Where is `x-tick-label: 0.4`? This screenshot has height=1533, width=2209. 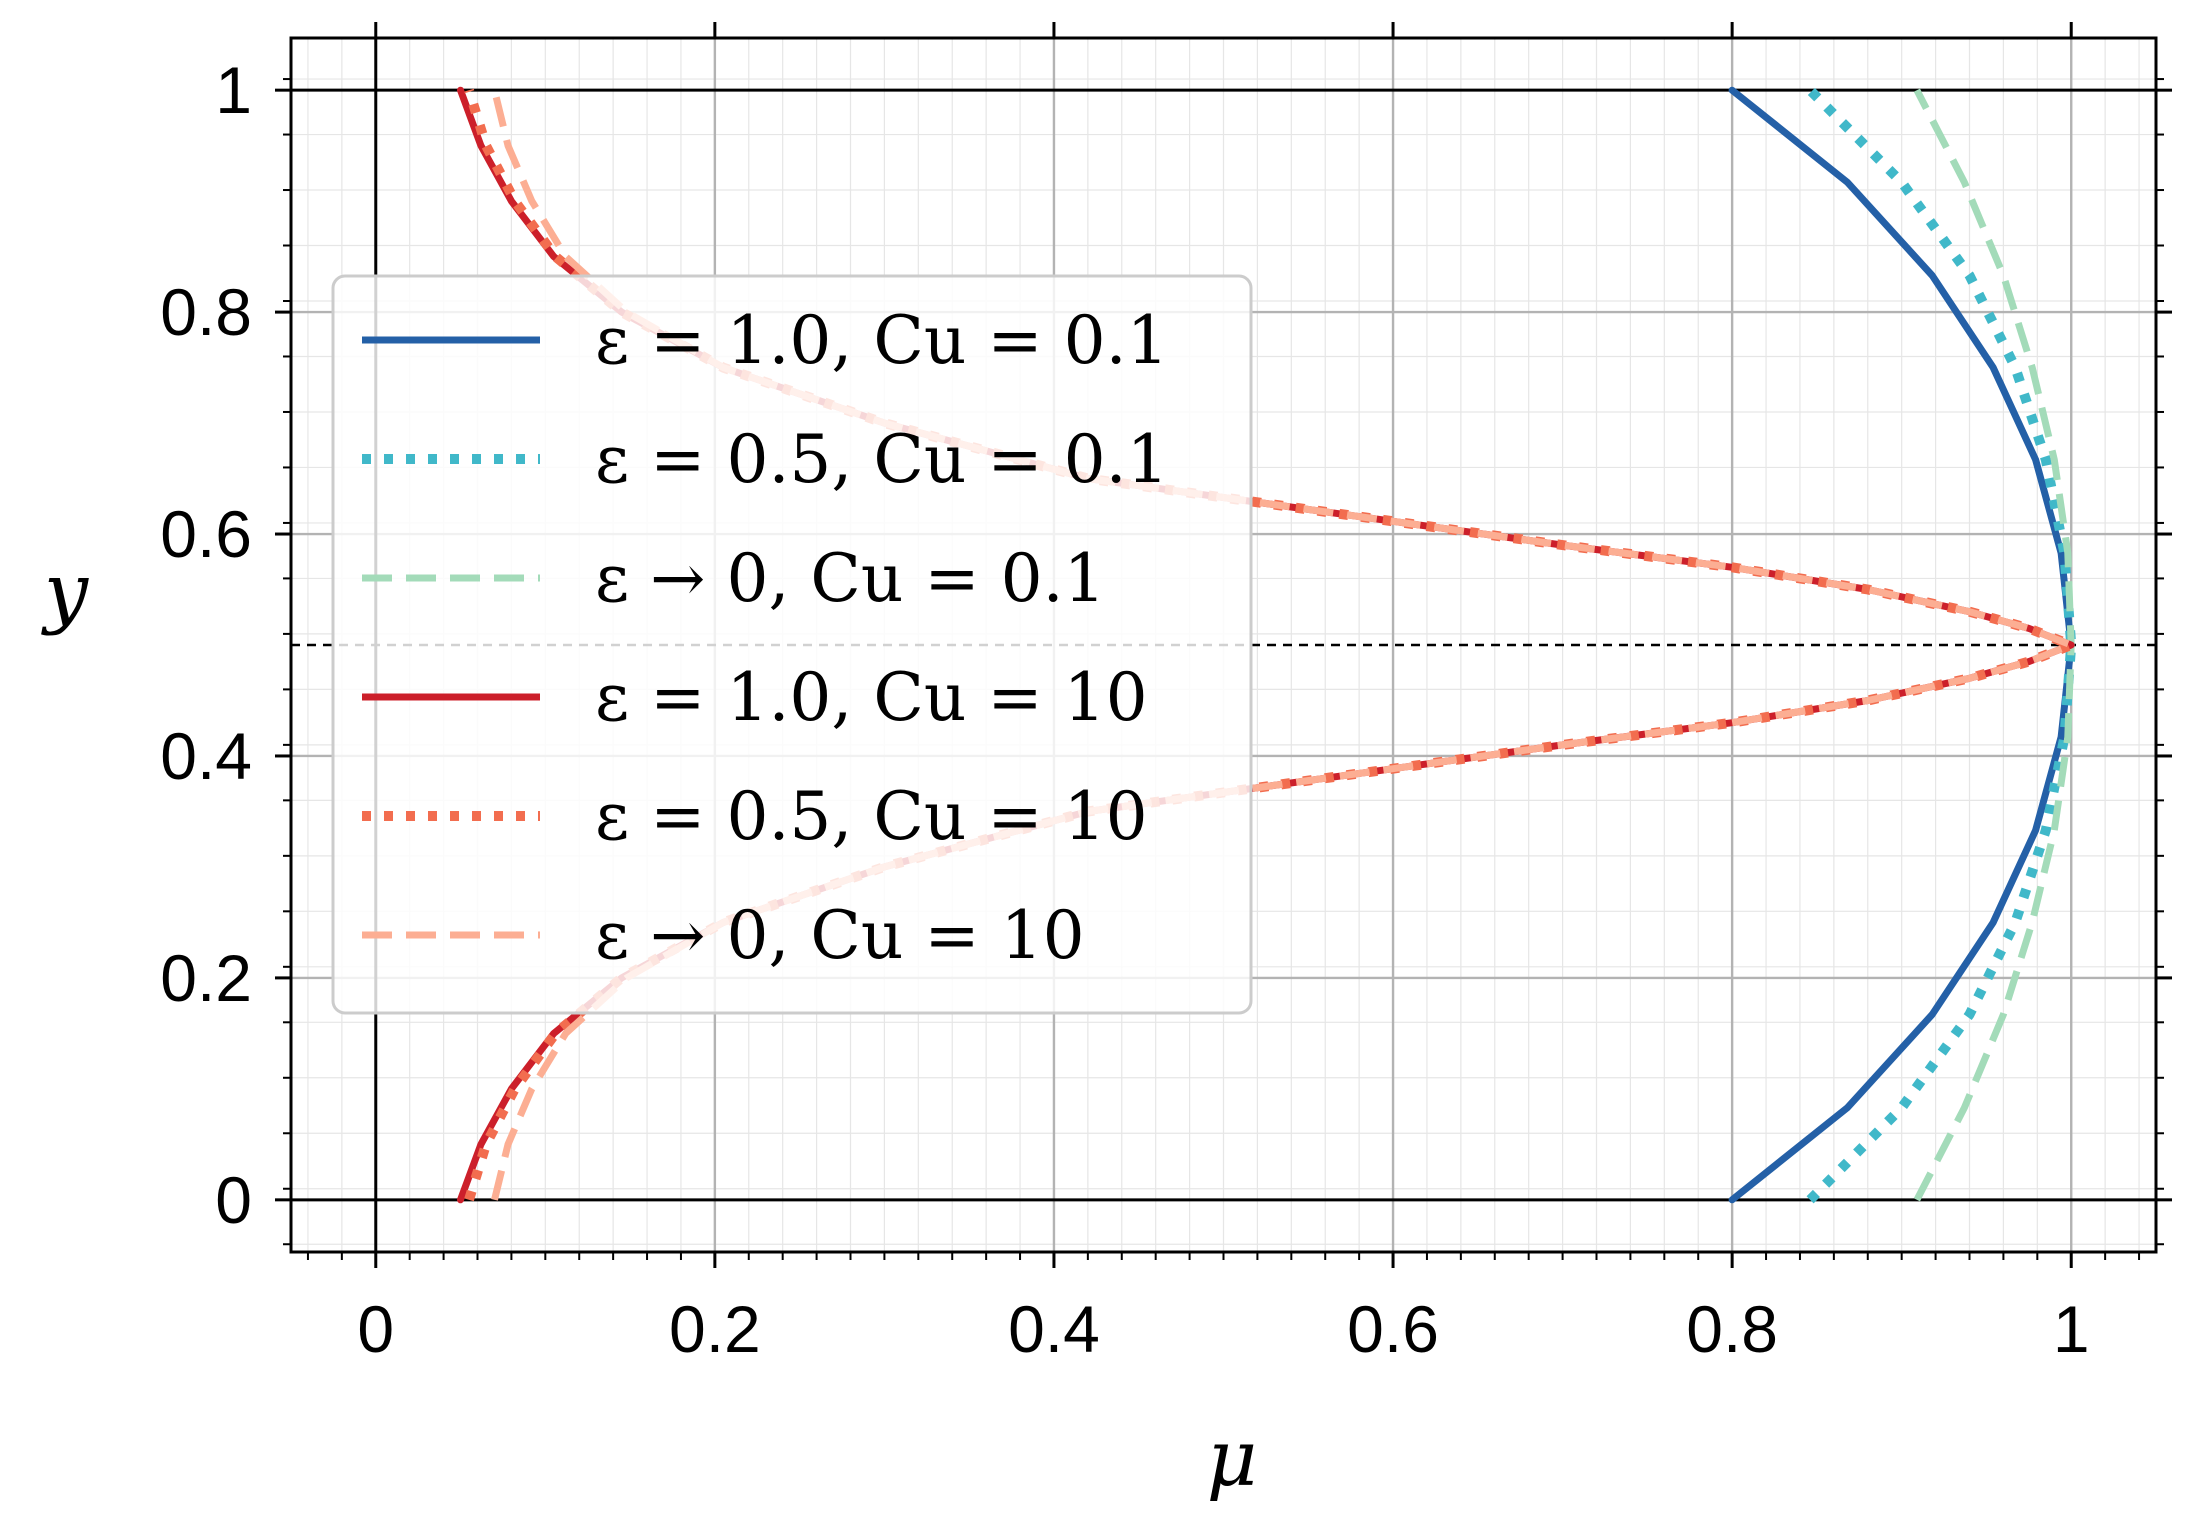 x-tick-label: 0.4 is located at coordinates (1054, 1329).